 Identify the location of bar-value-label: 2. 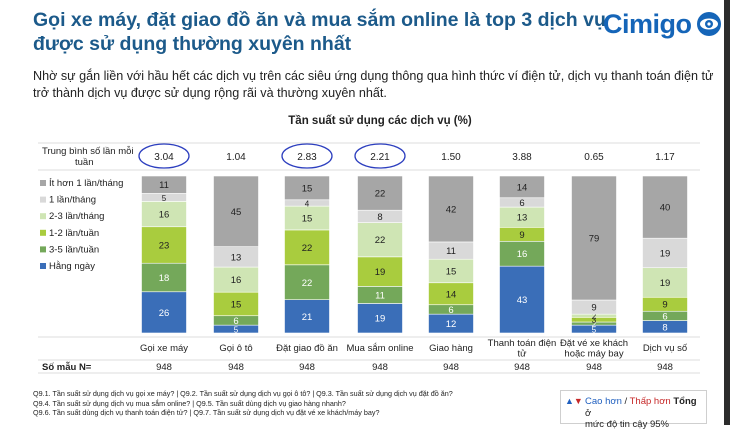
(594, 316).